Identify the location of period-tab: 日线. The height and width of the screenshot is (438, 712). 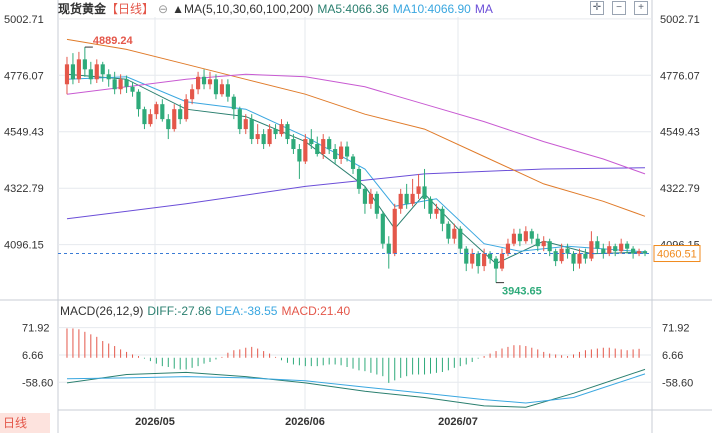
(25, 423).